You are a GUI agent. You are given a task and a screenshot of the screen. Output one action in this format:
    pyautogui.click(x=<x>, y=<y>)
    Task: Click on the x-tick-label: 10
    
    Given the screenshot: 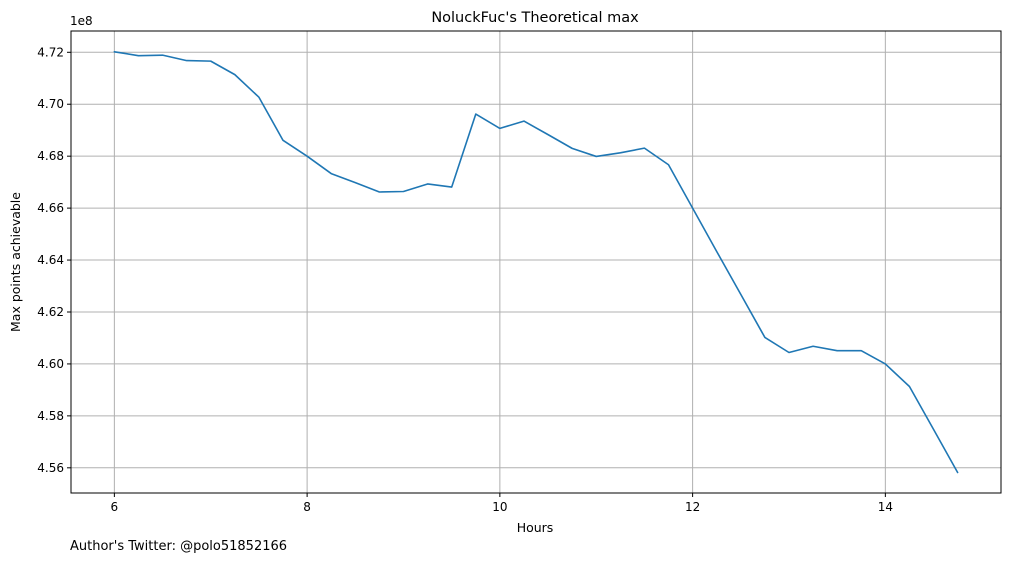 What is the action you would take?
    pyautogui.click(x=499, y=507)
    